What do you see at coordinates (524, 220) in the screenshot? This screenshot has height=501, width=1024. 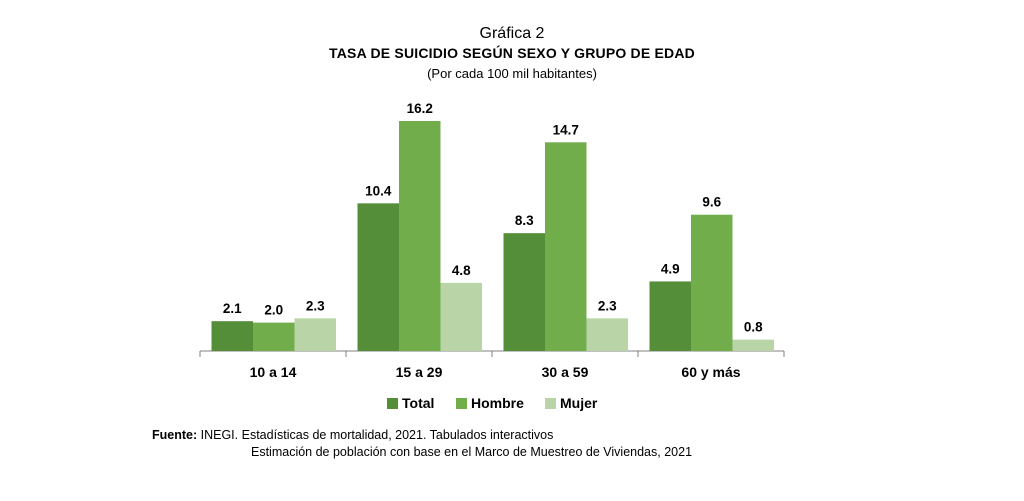 I see `data-label-total-30-a-59: 8.3` at bounding box center [524, 220].